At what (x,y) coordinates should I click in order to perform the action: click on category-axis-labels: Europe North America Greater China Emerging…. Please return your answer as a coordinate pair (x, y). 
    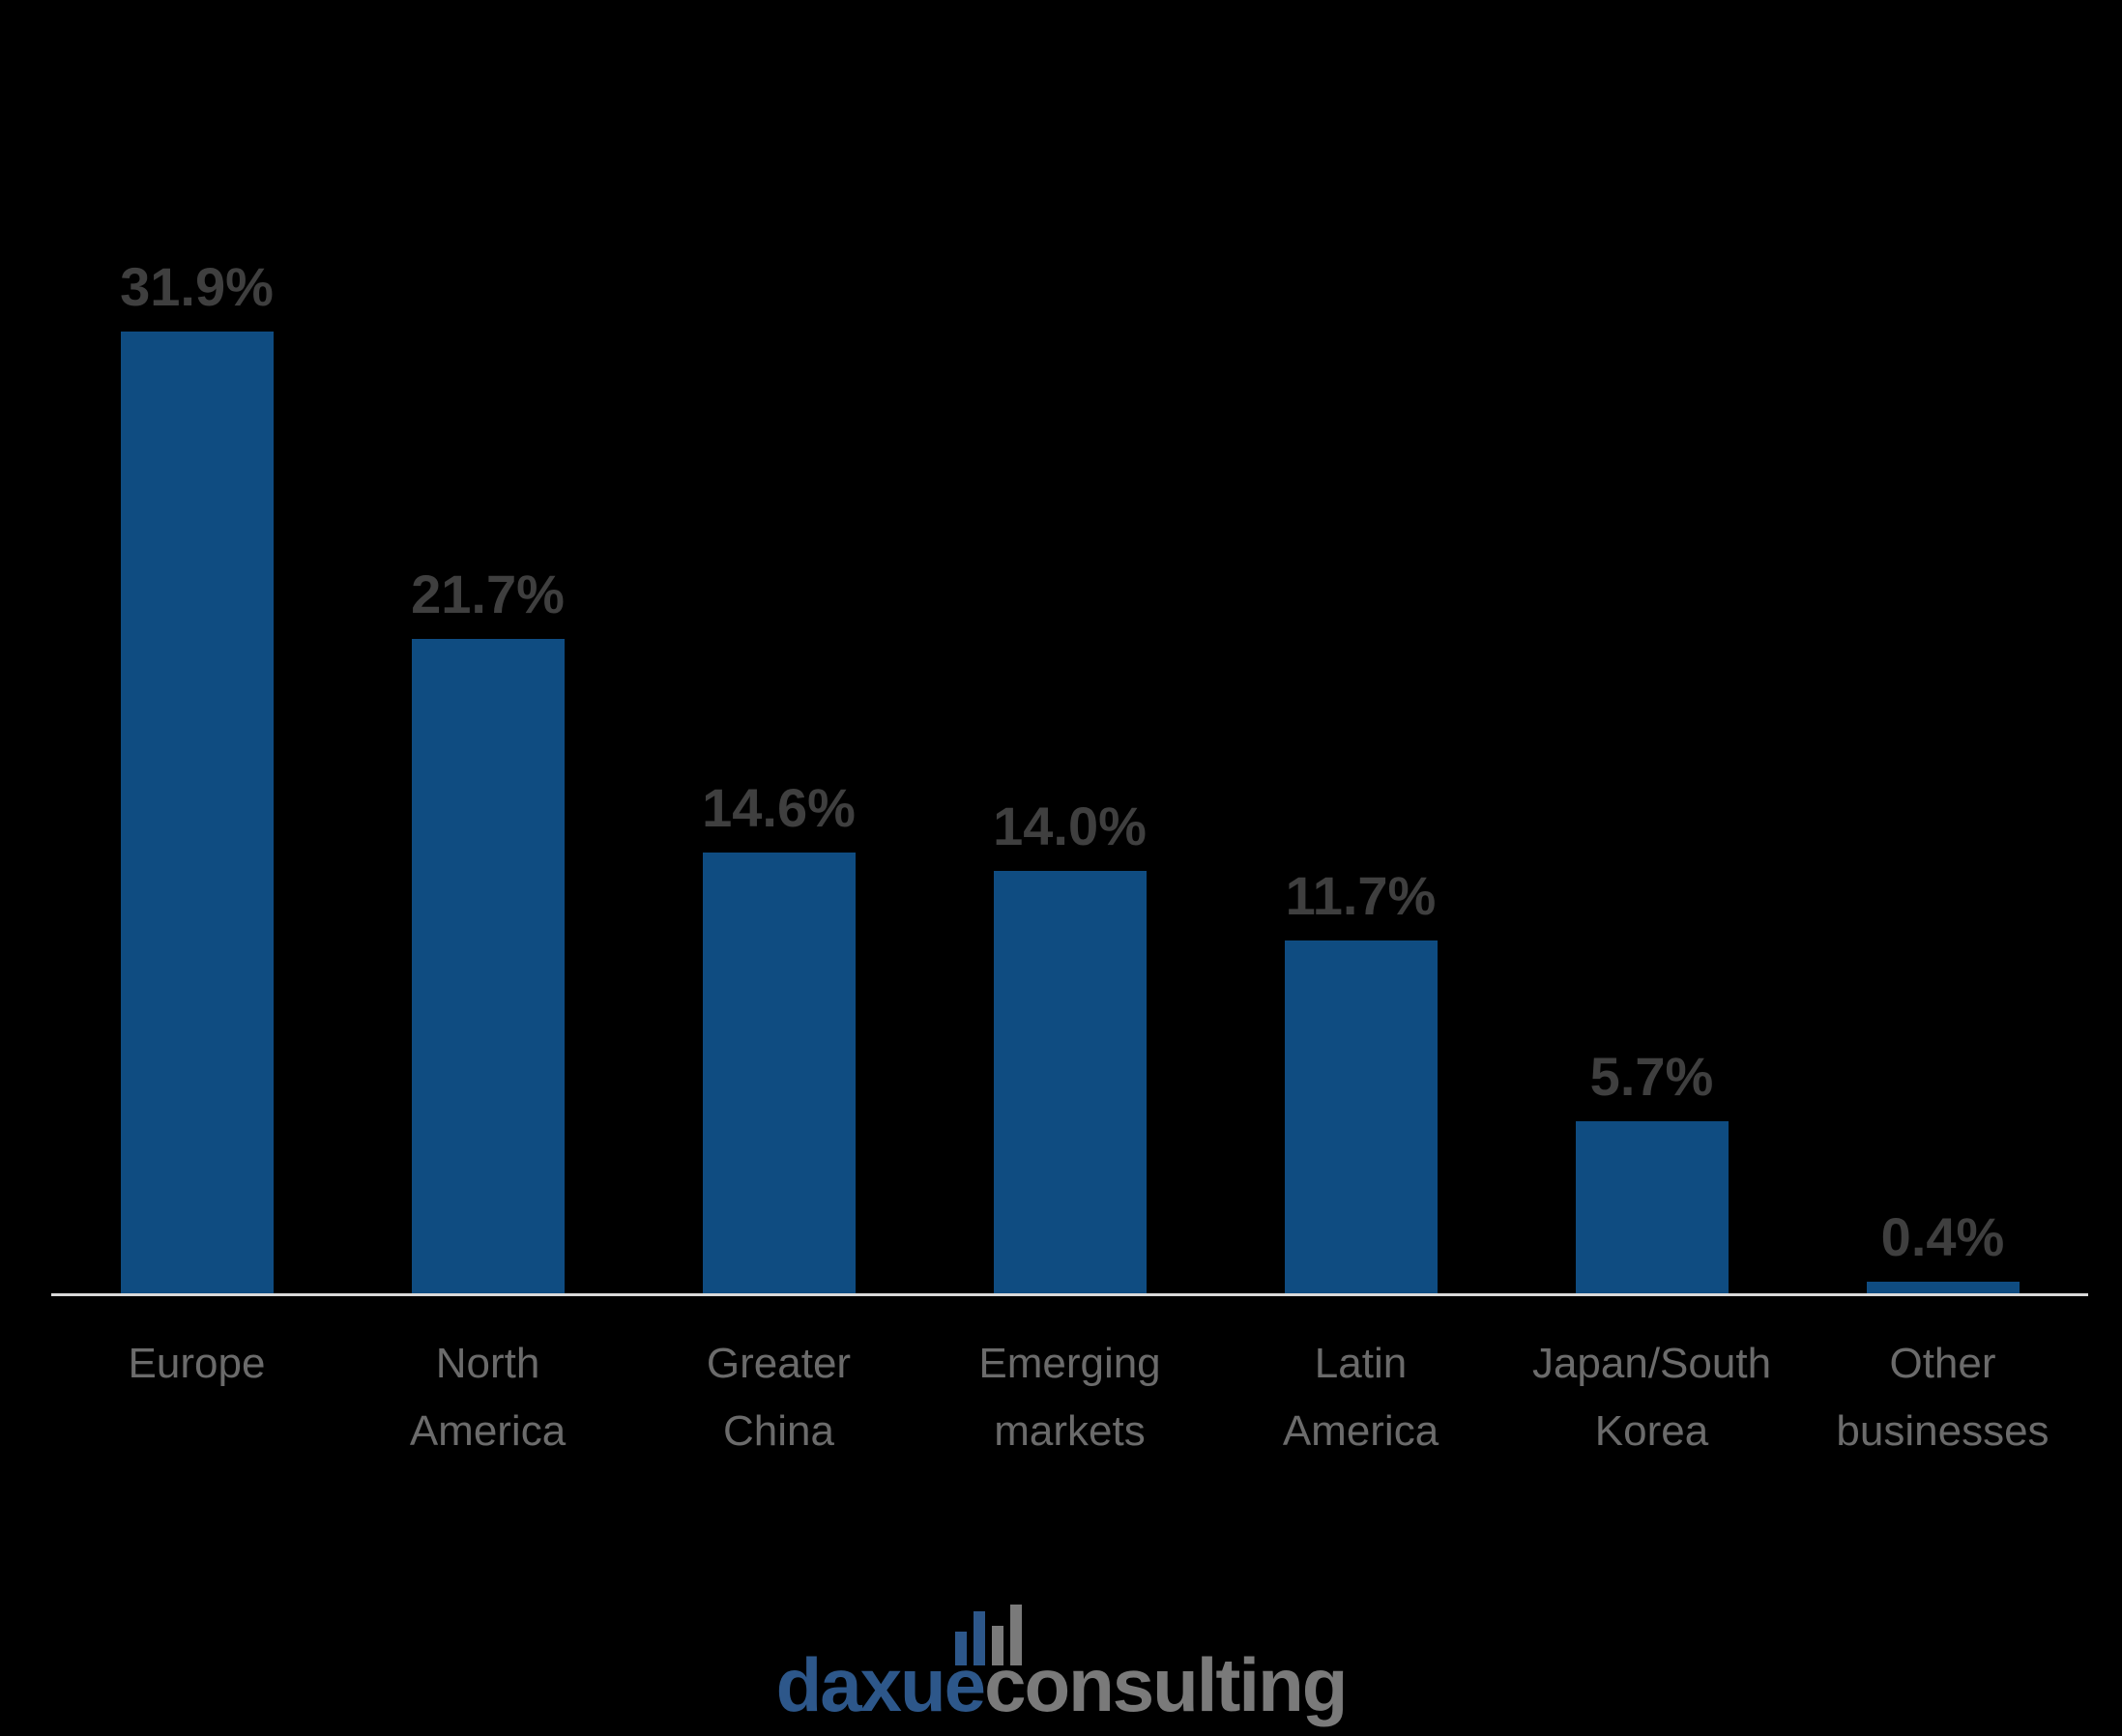
    Looking at the image, I should click on (1069, 1397).